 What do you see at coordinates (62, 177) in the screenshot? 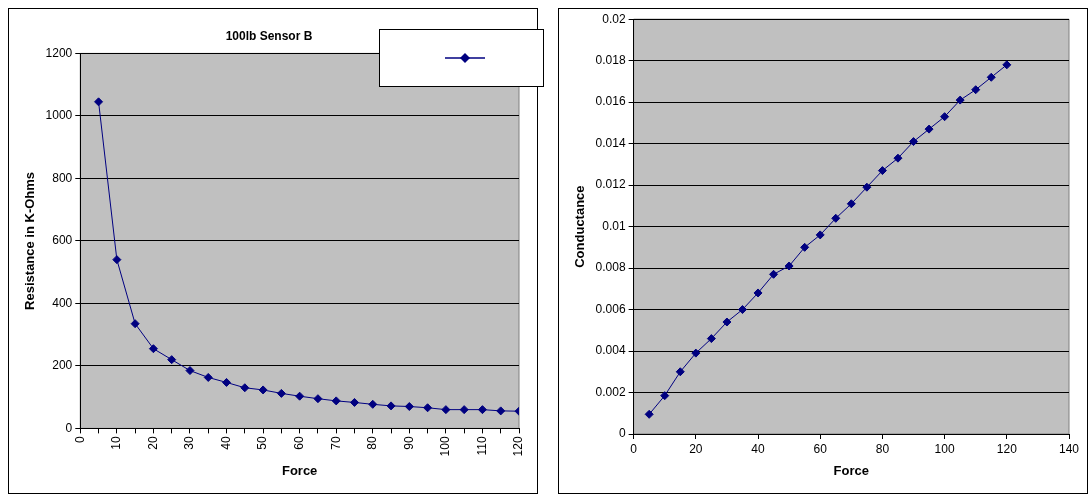
I see `y-tick-label: 800` at bounding box center [62, 177].